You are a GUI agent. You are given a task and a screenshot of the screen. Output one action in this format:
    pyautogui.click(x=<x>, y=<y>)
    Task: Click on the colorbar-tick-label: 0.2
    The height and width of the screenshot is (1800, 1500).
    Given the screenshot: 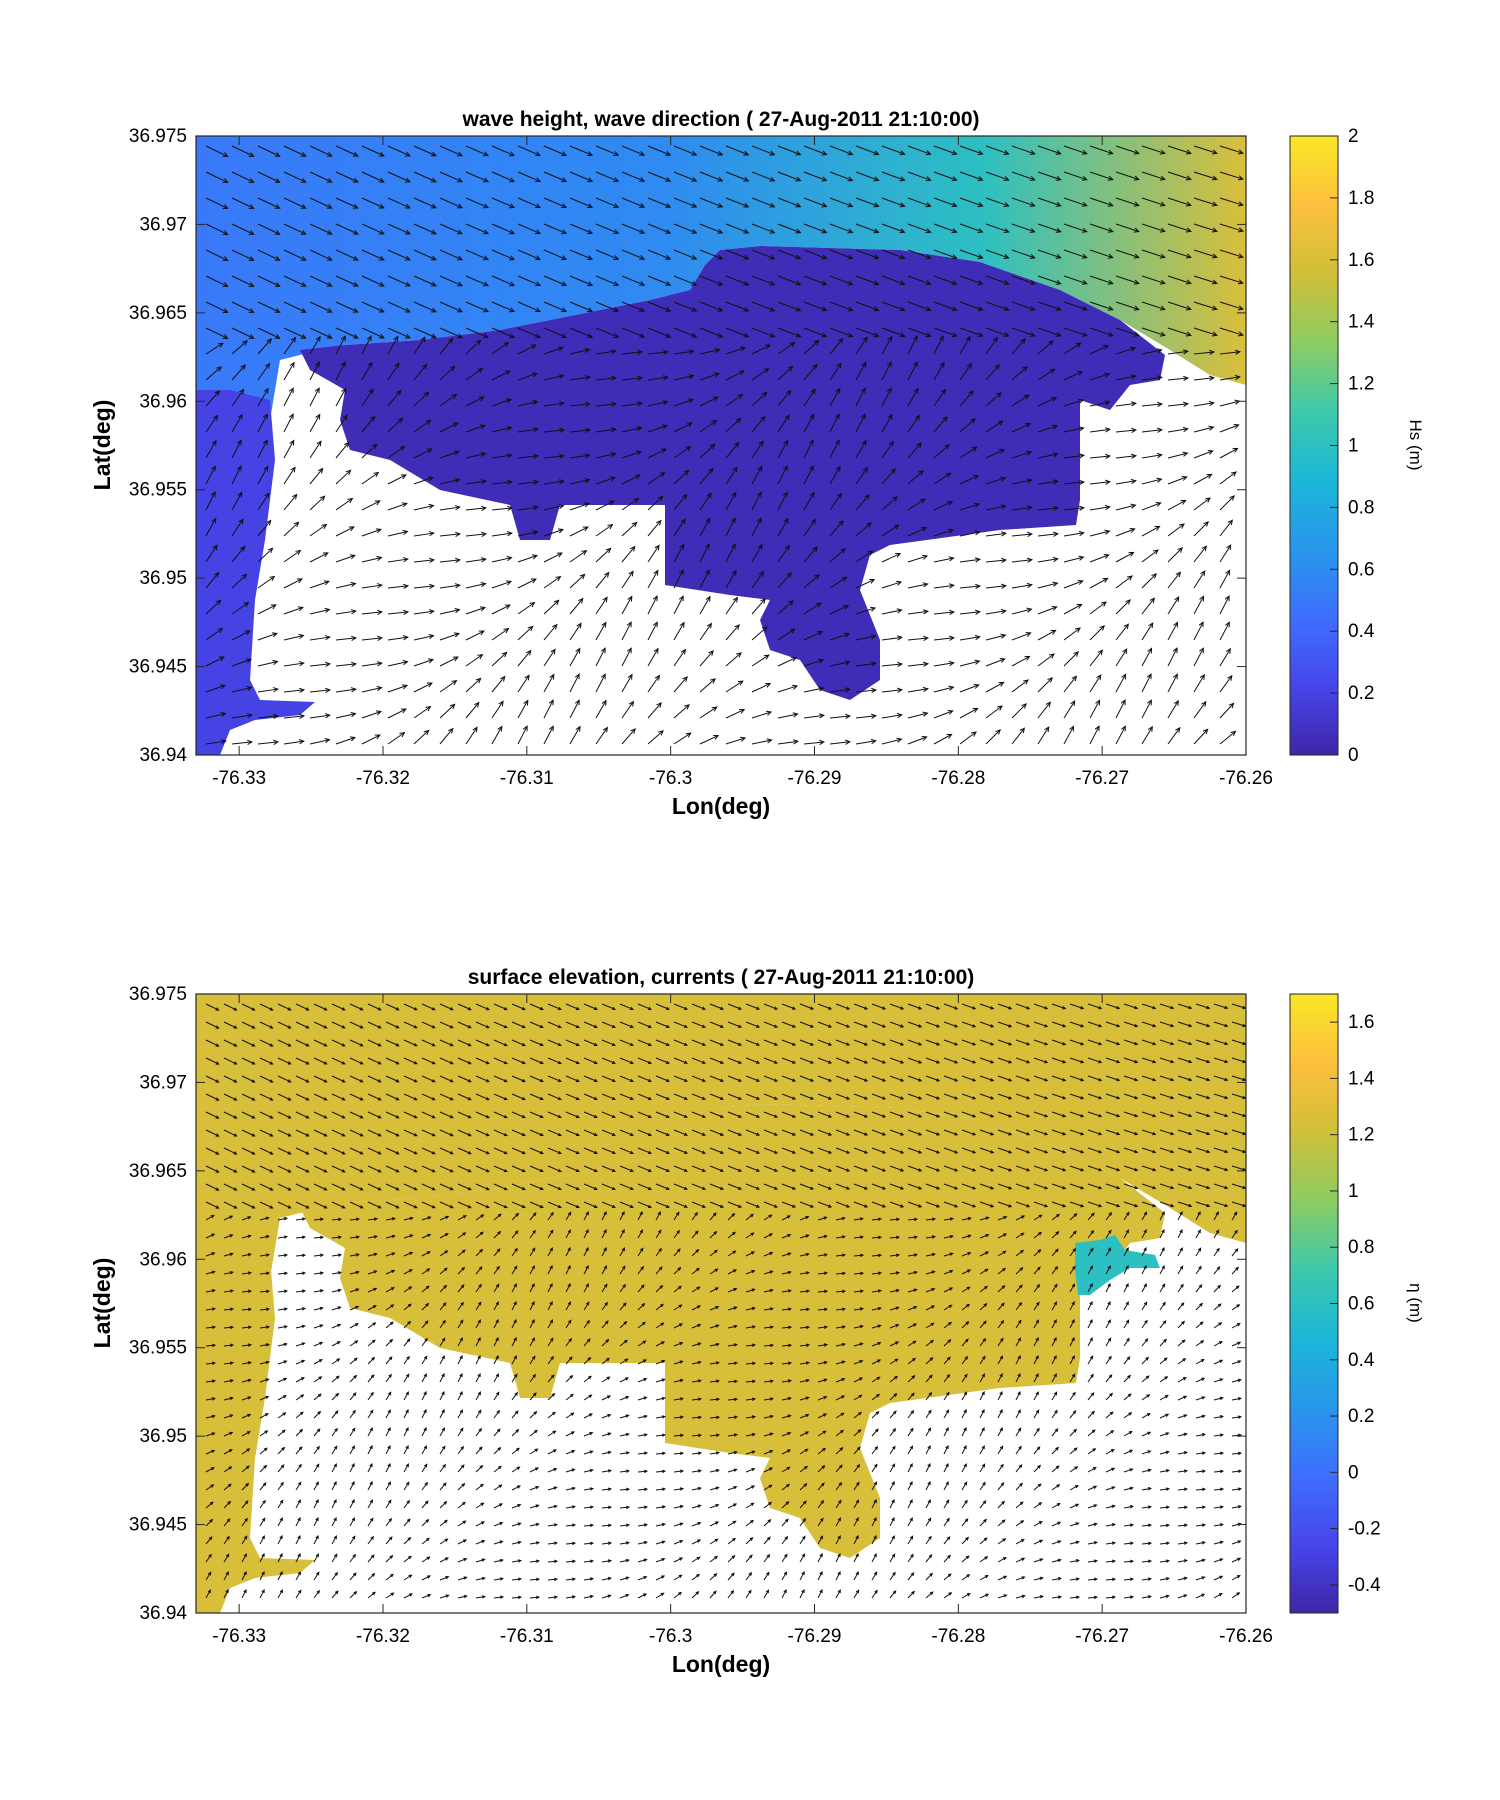 What is the action you would take?
    pyautogui.click(x=1361, y=693)
    